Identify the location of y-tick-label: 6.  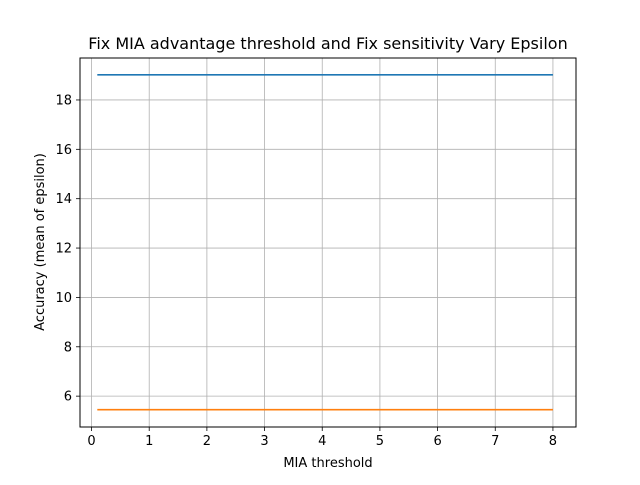
(68, 397).